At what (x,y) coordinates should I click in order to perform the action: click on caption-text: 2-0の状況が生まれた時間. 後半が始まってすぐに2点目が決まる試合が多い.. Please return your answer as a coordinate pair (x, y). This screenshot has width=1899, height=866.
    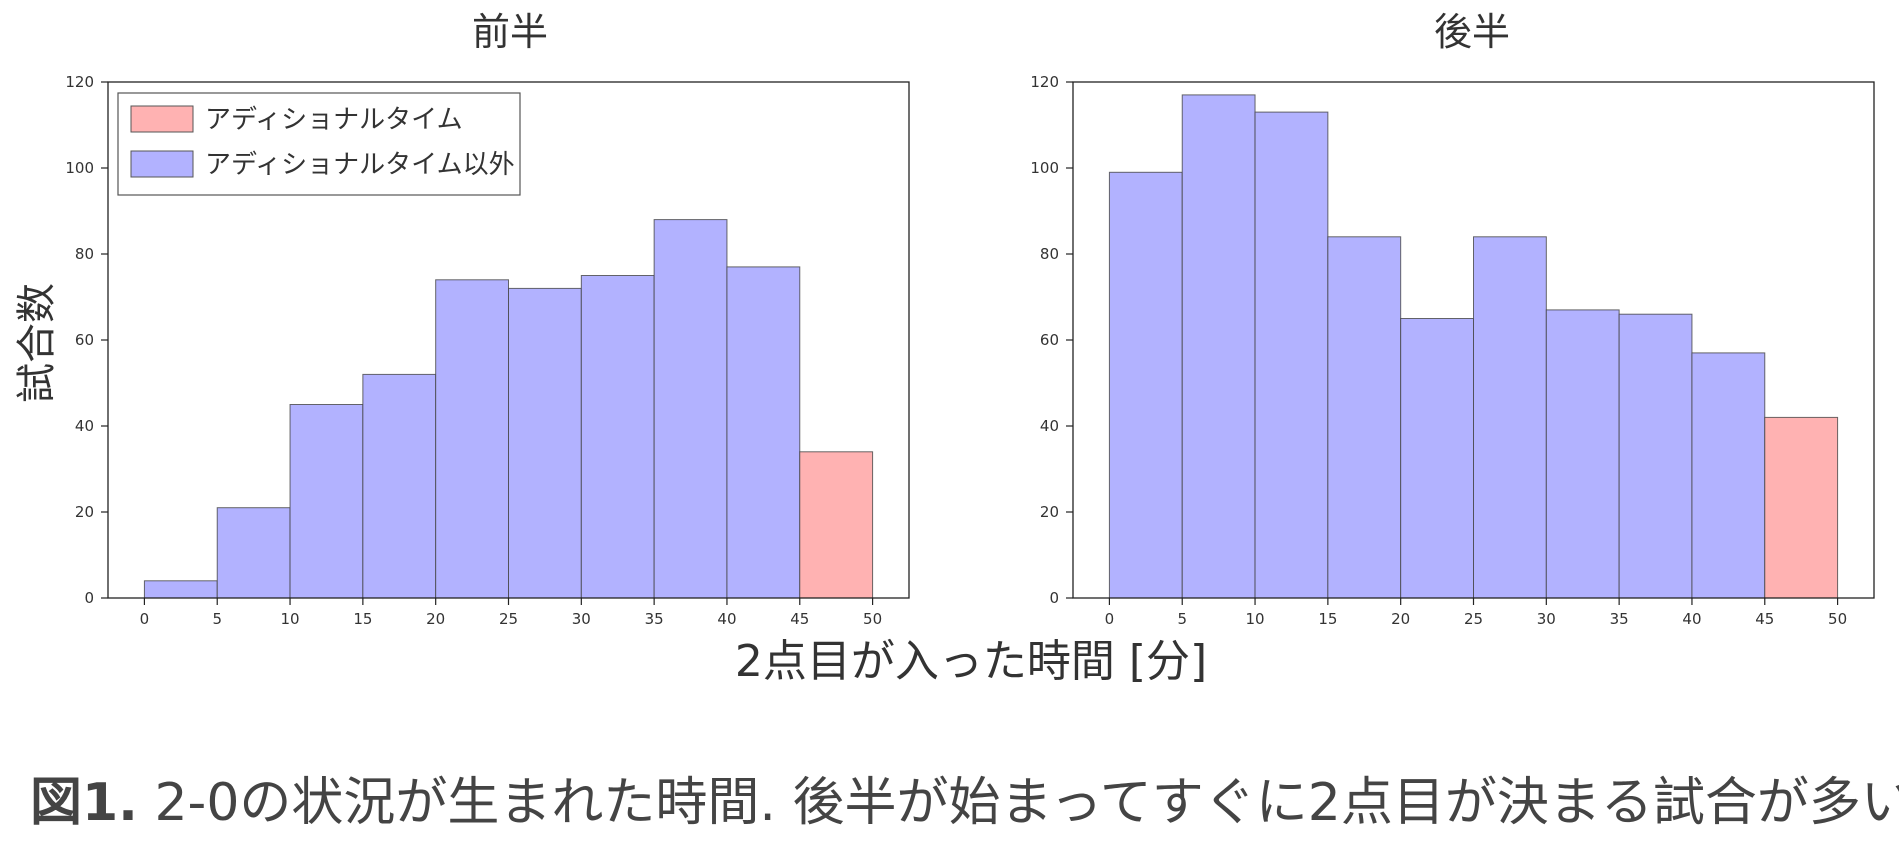
    Looking at the image, I should click on (1018, 803).